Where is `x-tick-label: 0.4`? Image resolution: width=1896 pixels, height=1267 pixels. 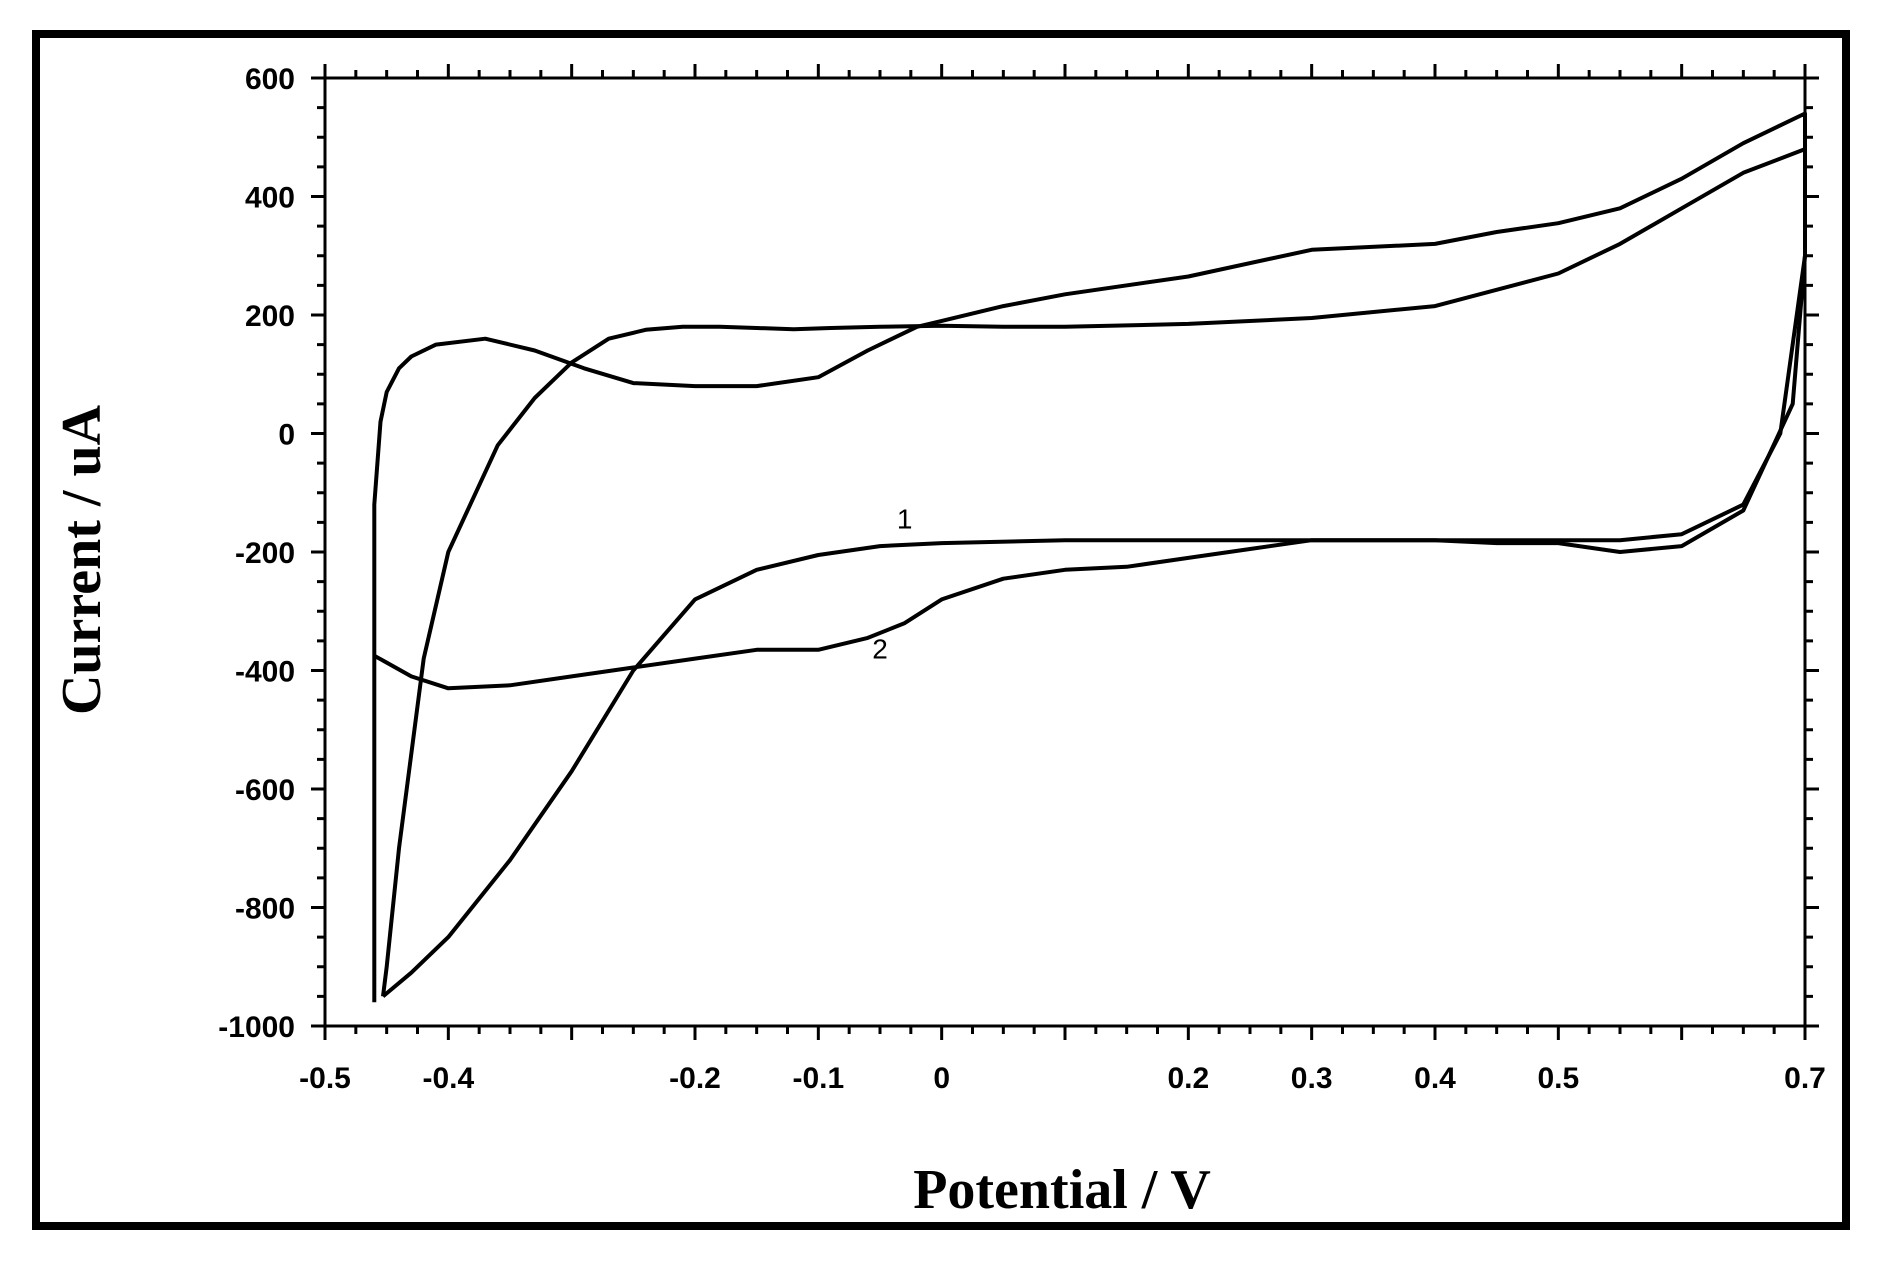 x-tick-label: 0.4 is located at coordinates (1435, 1078).